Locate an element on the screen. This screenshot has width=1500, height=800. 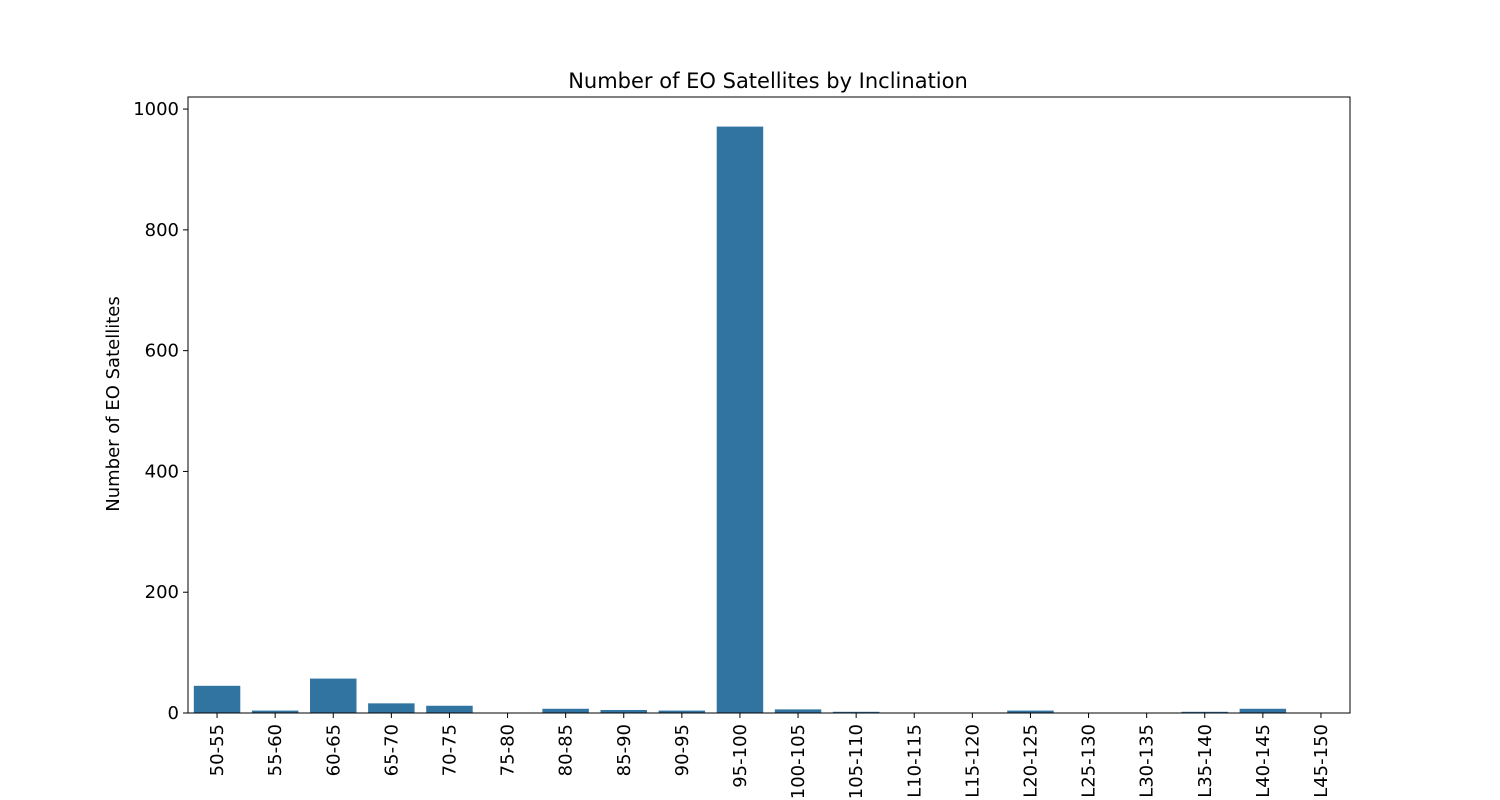
y-tick-label: 600 is located at coordinates (162, 351).